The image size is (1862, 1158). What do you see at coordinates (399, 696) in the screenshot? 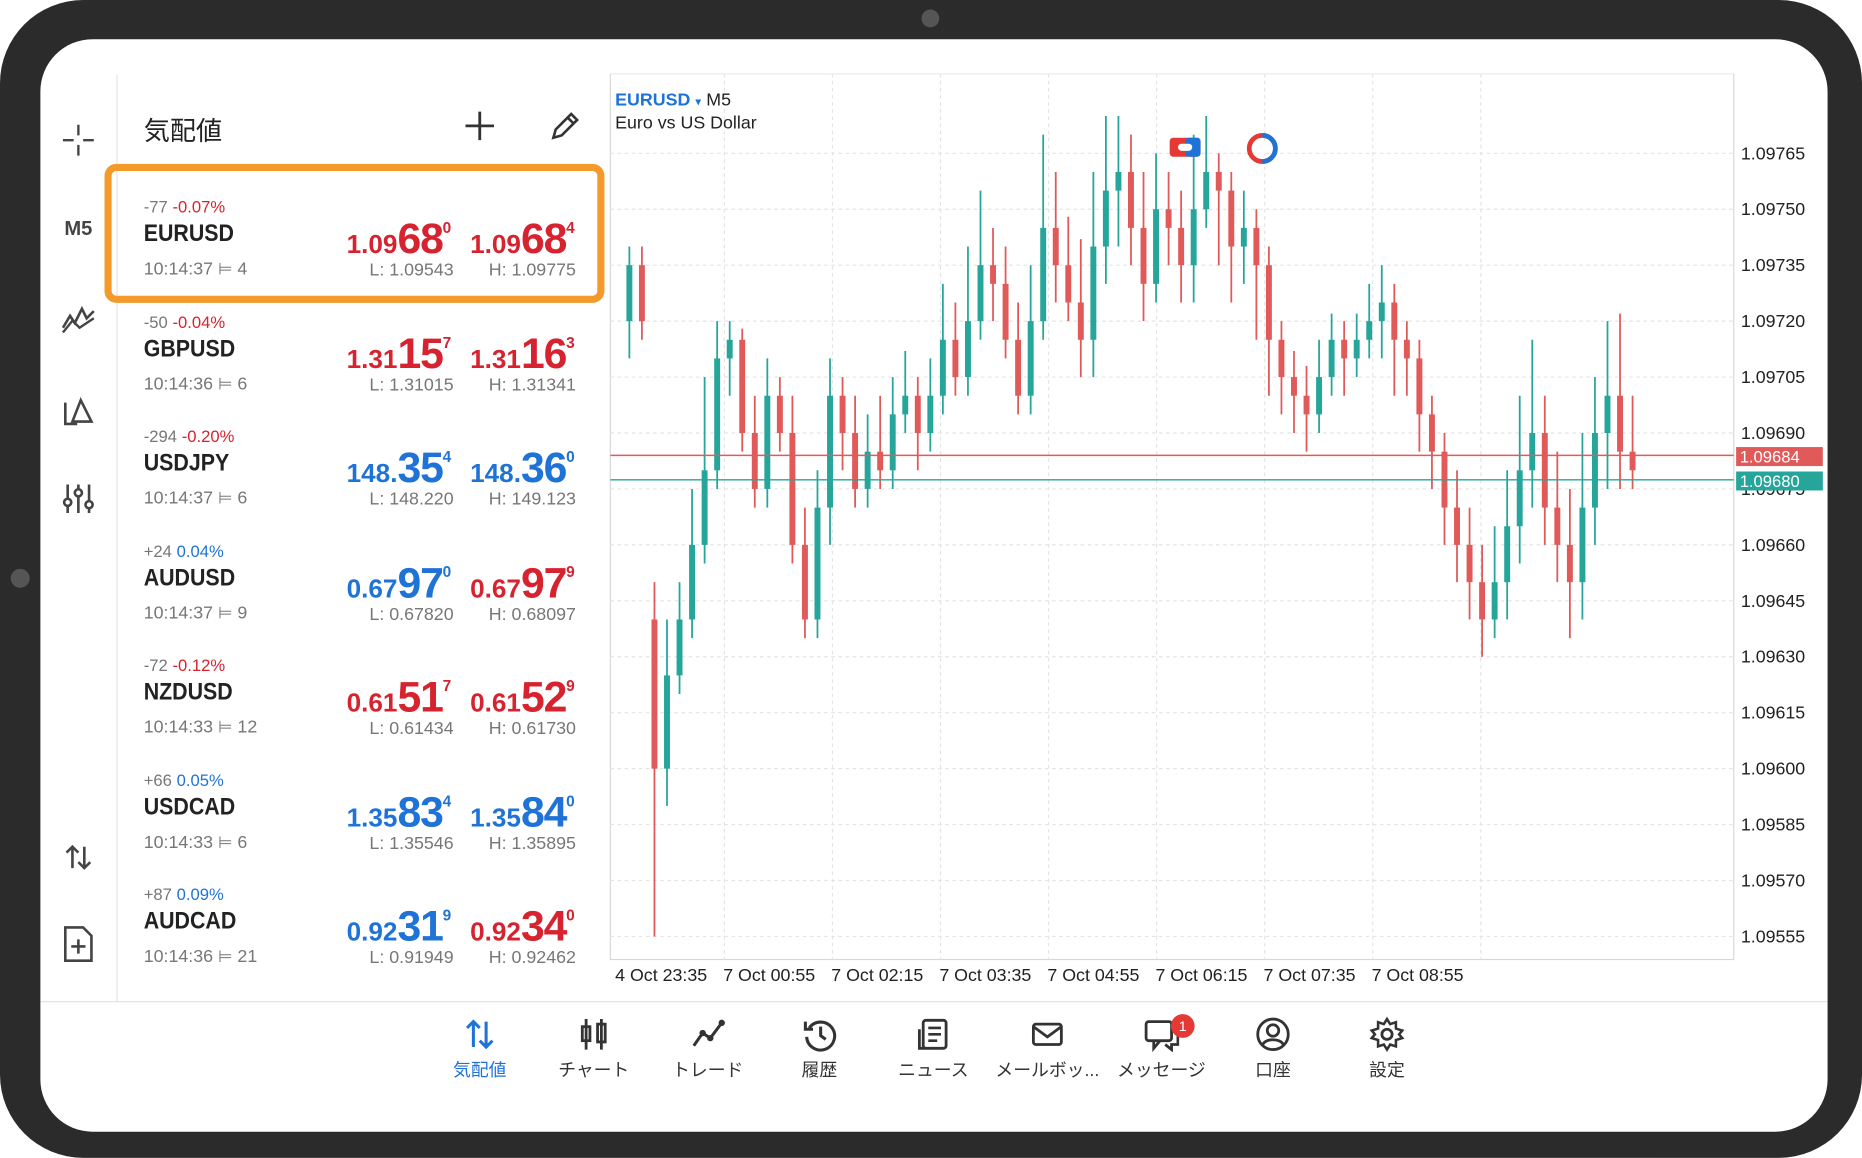
I see `bid-price: 0.61517` at bounding box center [399, 696].